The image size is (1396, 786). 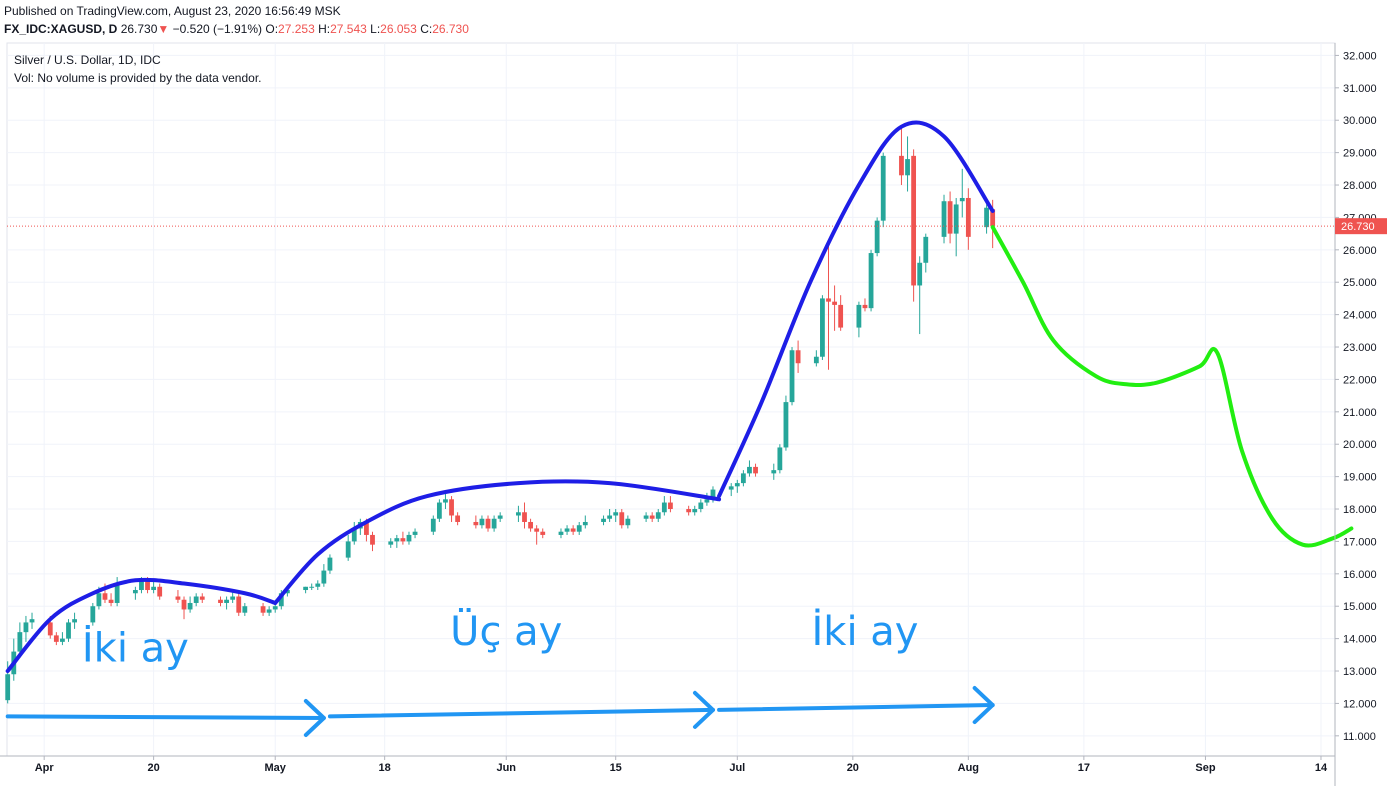 I want to click on last-price-tag-label: 26.730, so click(x=1358, y=227).